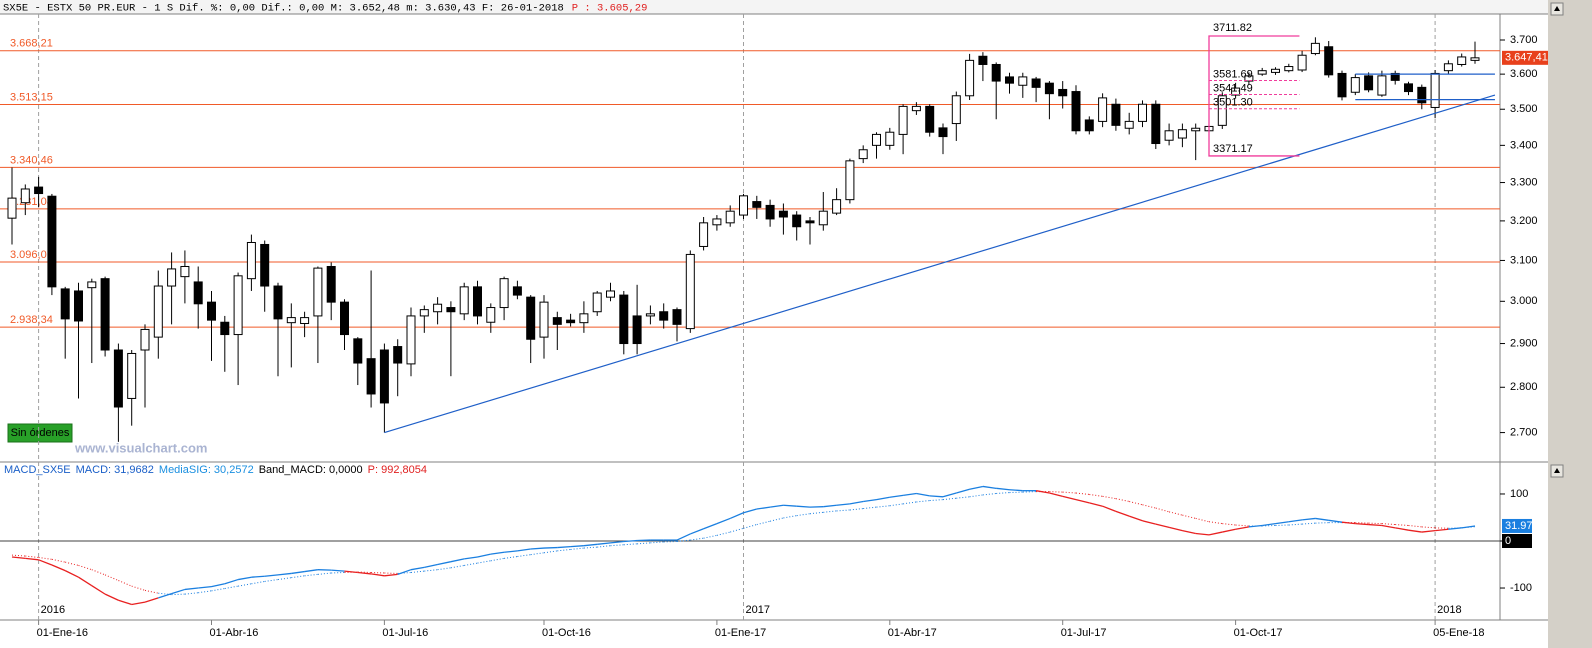  I want to click on y-tick-label: -100, so click(1521, 588).